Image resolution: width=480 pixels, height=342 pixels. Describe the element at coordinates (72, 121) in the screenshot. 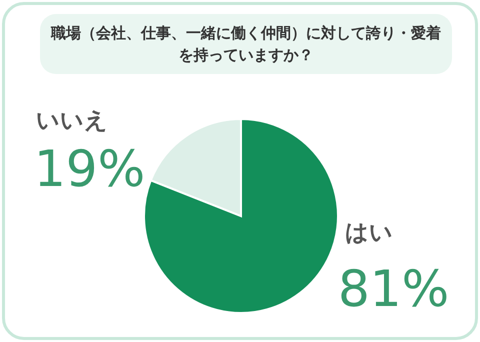

I see `slice-label: いいえ` at that location.